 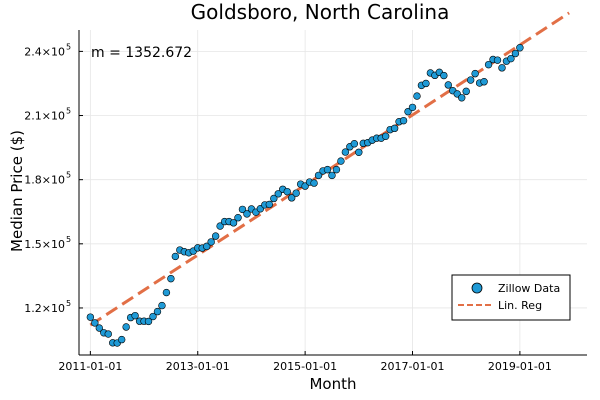 I want to click on x-axis-label: Month, so click(x=332, y=384).